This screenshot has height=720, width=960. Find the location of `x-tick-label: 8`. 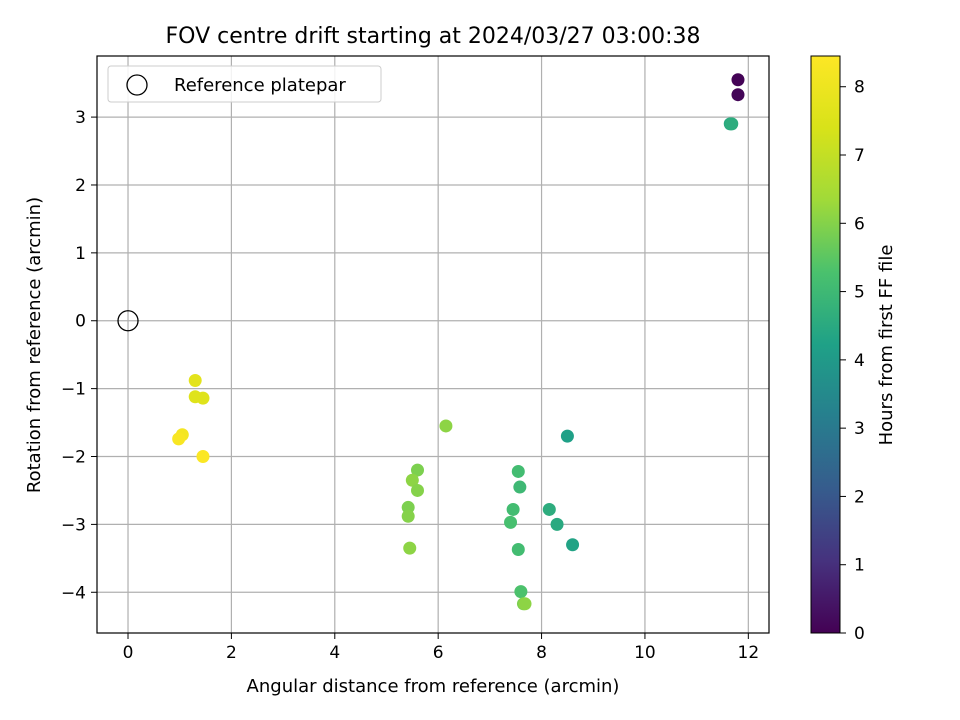

x-tick-label: 8 is located at coordinates (541, 653).